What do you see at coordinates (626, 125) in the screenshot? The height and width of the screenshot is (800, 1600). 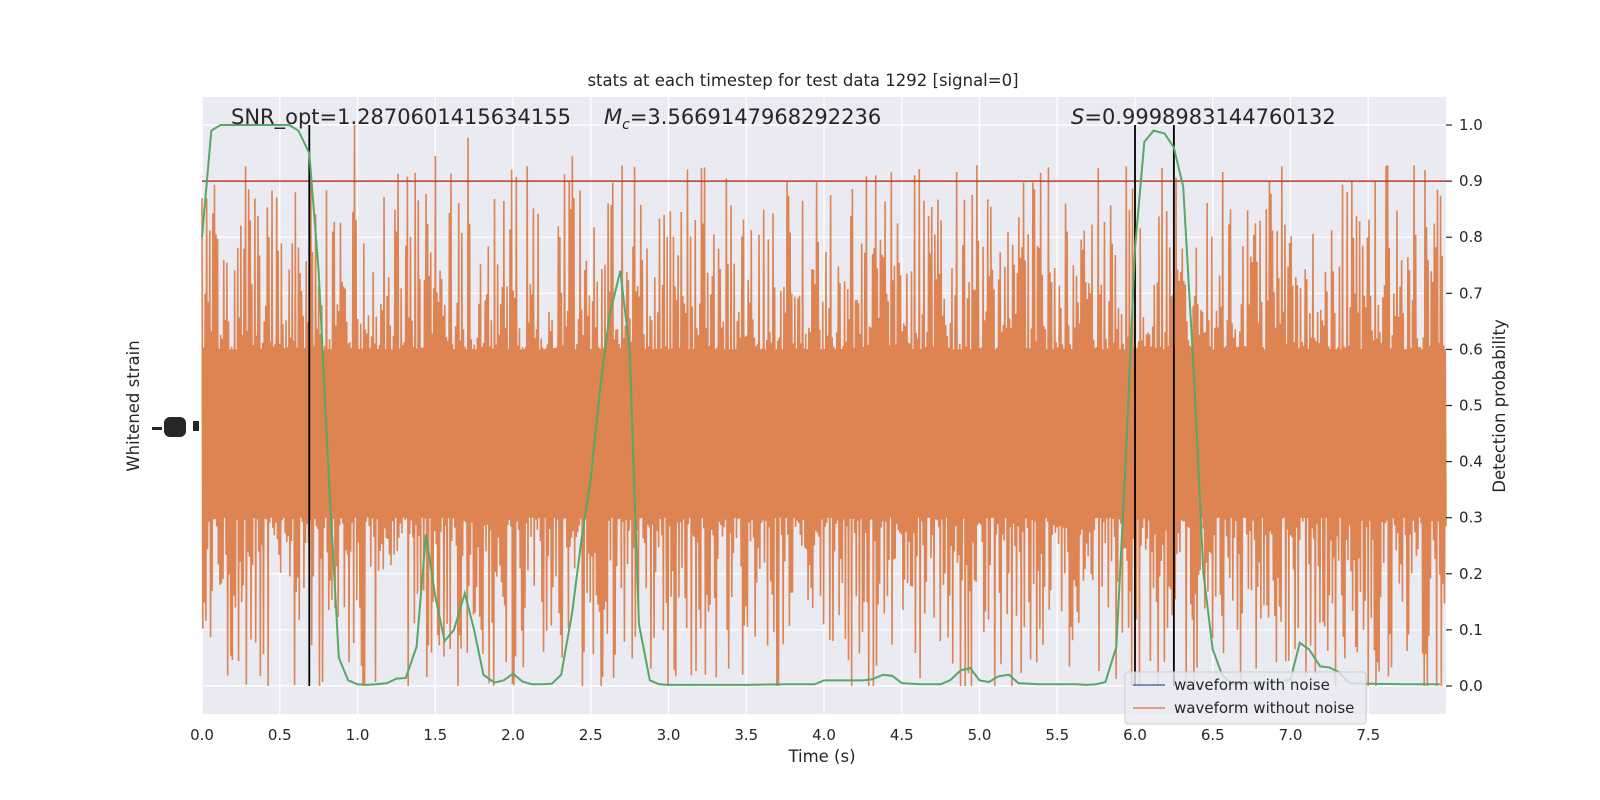 I see `chirp-mass-subscript: c` at bounding box center [626, 125].